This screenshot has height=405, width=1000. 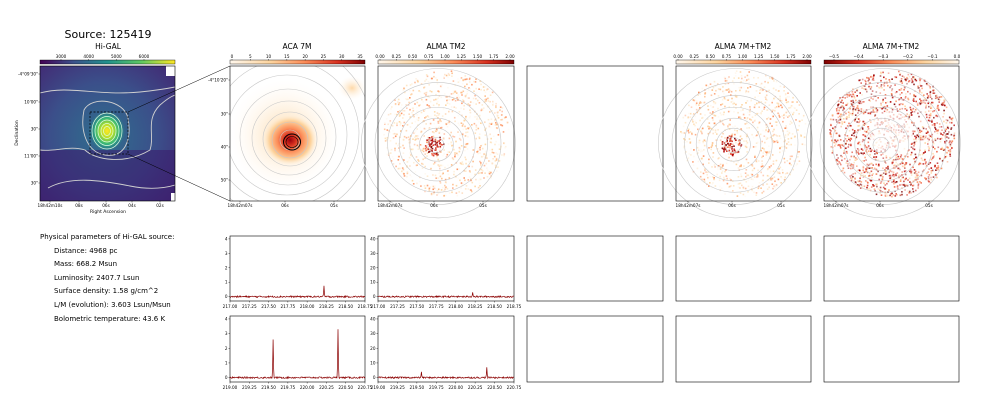 I want to click on higal-y-ticks: -4°09'30" 10'00" 30" 11'00" 30", so click(x=29, y=129).